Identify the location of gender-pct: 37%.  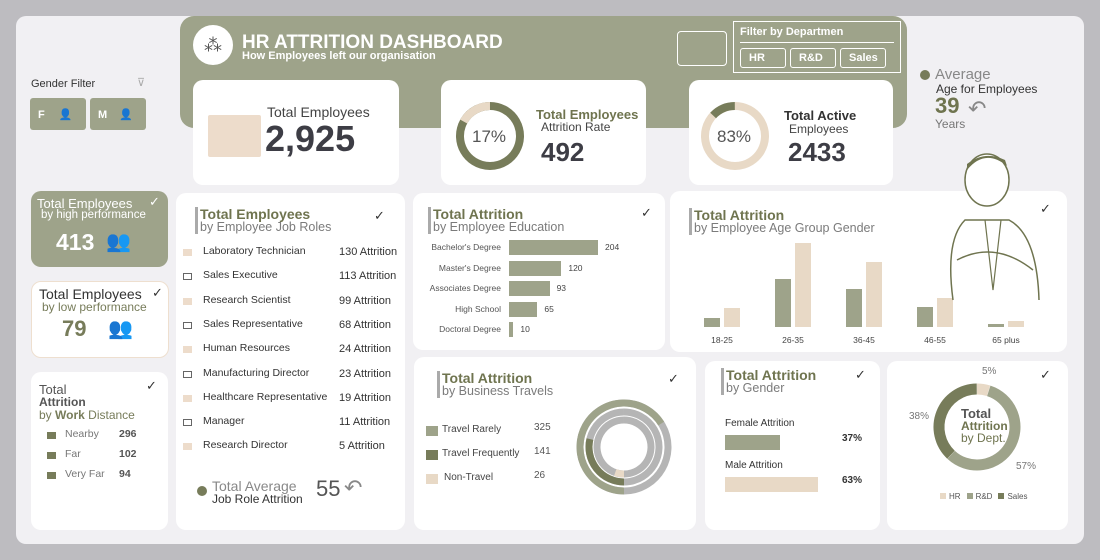
(852, 438).